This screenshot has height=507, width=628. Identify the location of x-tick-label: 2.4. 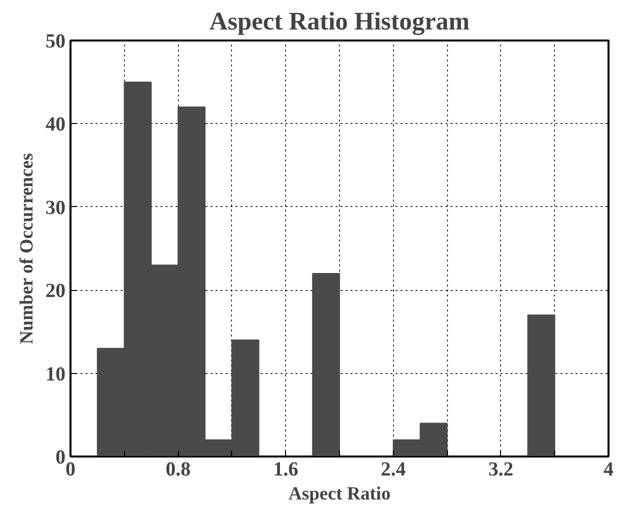
(393, 469).